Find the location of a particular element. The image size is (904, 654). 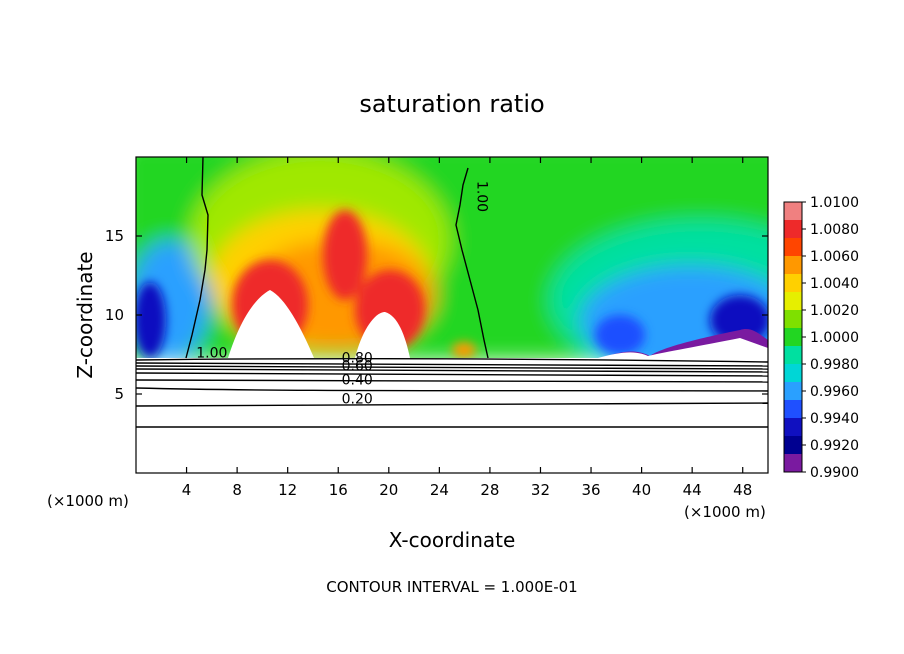

y-axis-title: Z-coordinate is located at coordinates (85, 314).